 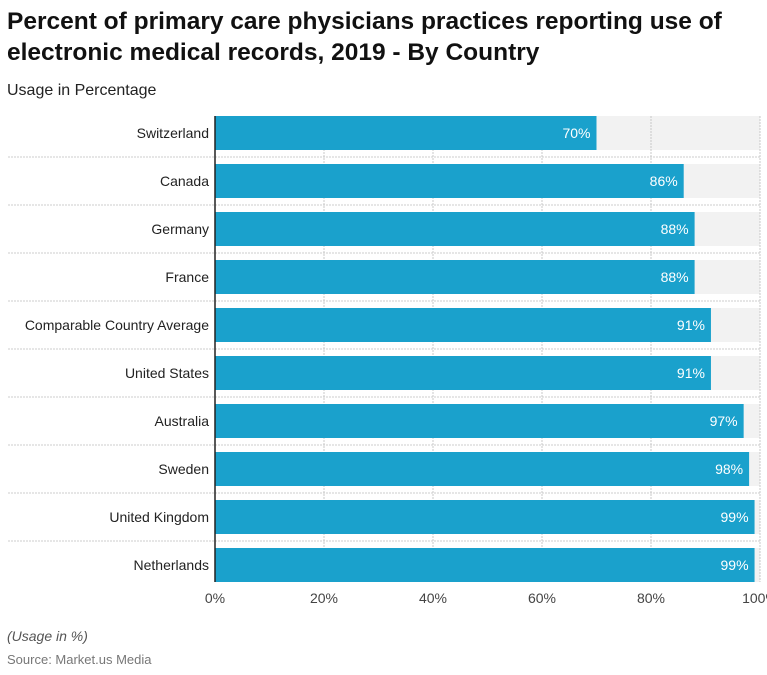 I want to click on x-tick-label: 100%, so click(x=754, y=598).